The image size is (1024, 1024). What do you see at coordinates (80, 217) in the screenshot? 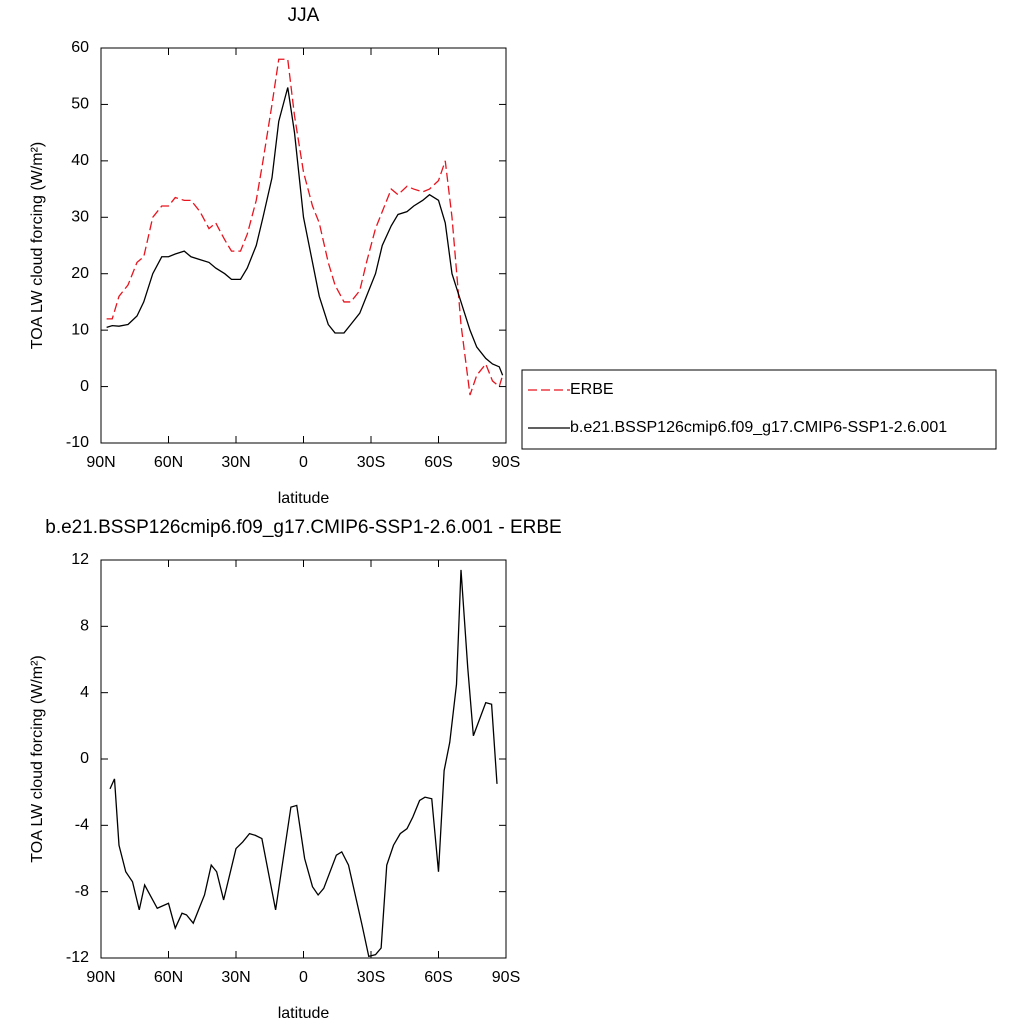
I see `y-tick-label: 30` at bounding box center [80, 217].